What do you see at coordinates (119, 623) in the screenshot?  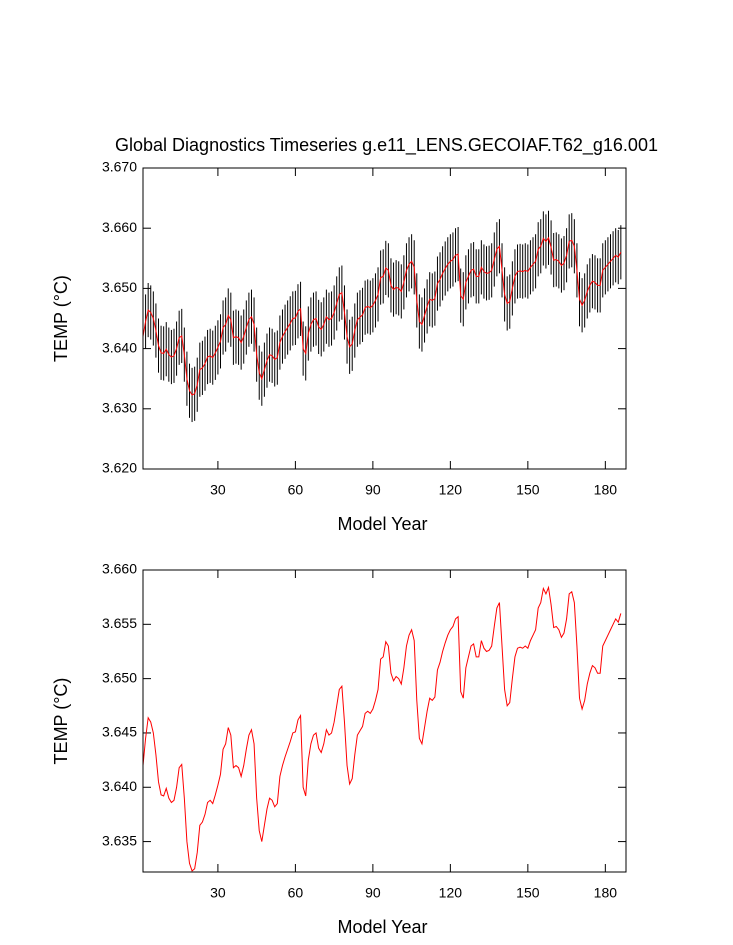 I see `y-tick-label: 3.655` at bounding box center [119, 623].